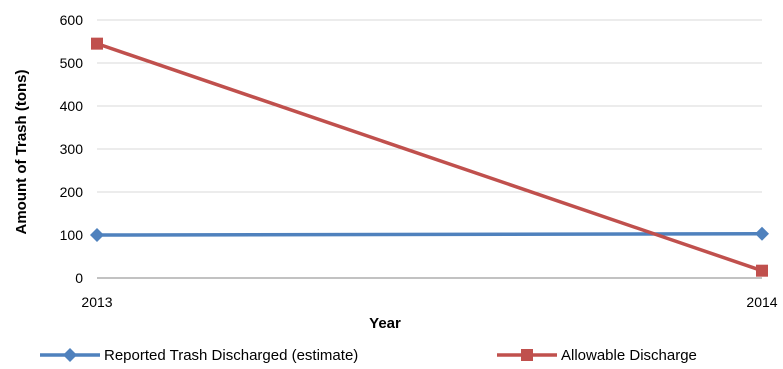  What do you see at coordinates (629, 355) in the screenshot?
I see `legend-label: Allowable Discharge` at bounding box center [629, 355].